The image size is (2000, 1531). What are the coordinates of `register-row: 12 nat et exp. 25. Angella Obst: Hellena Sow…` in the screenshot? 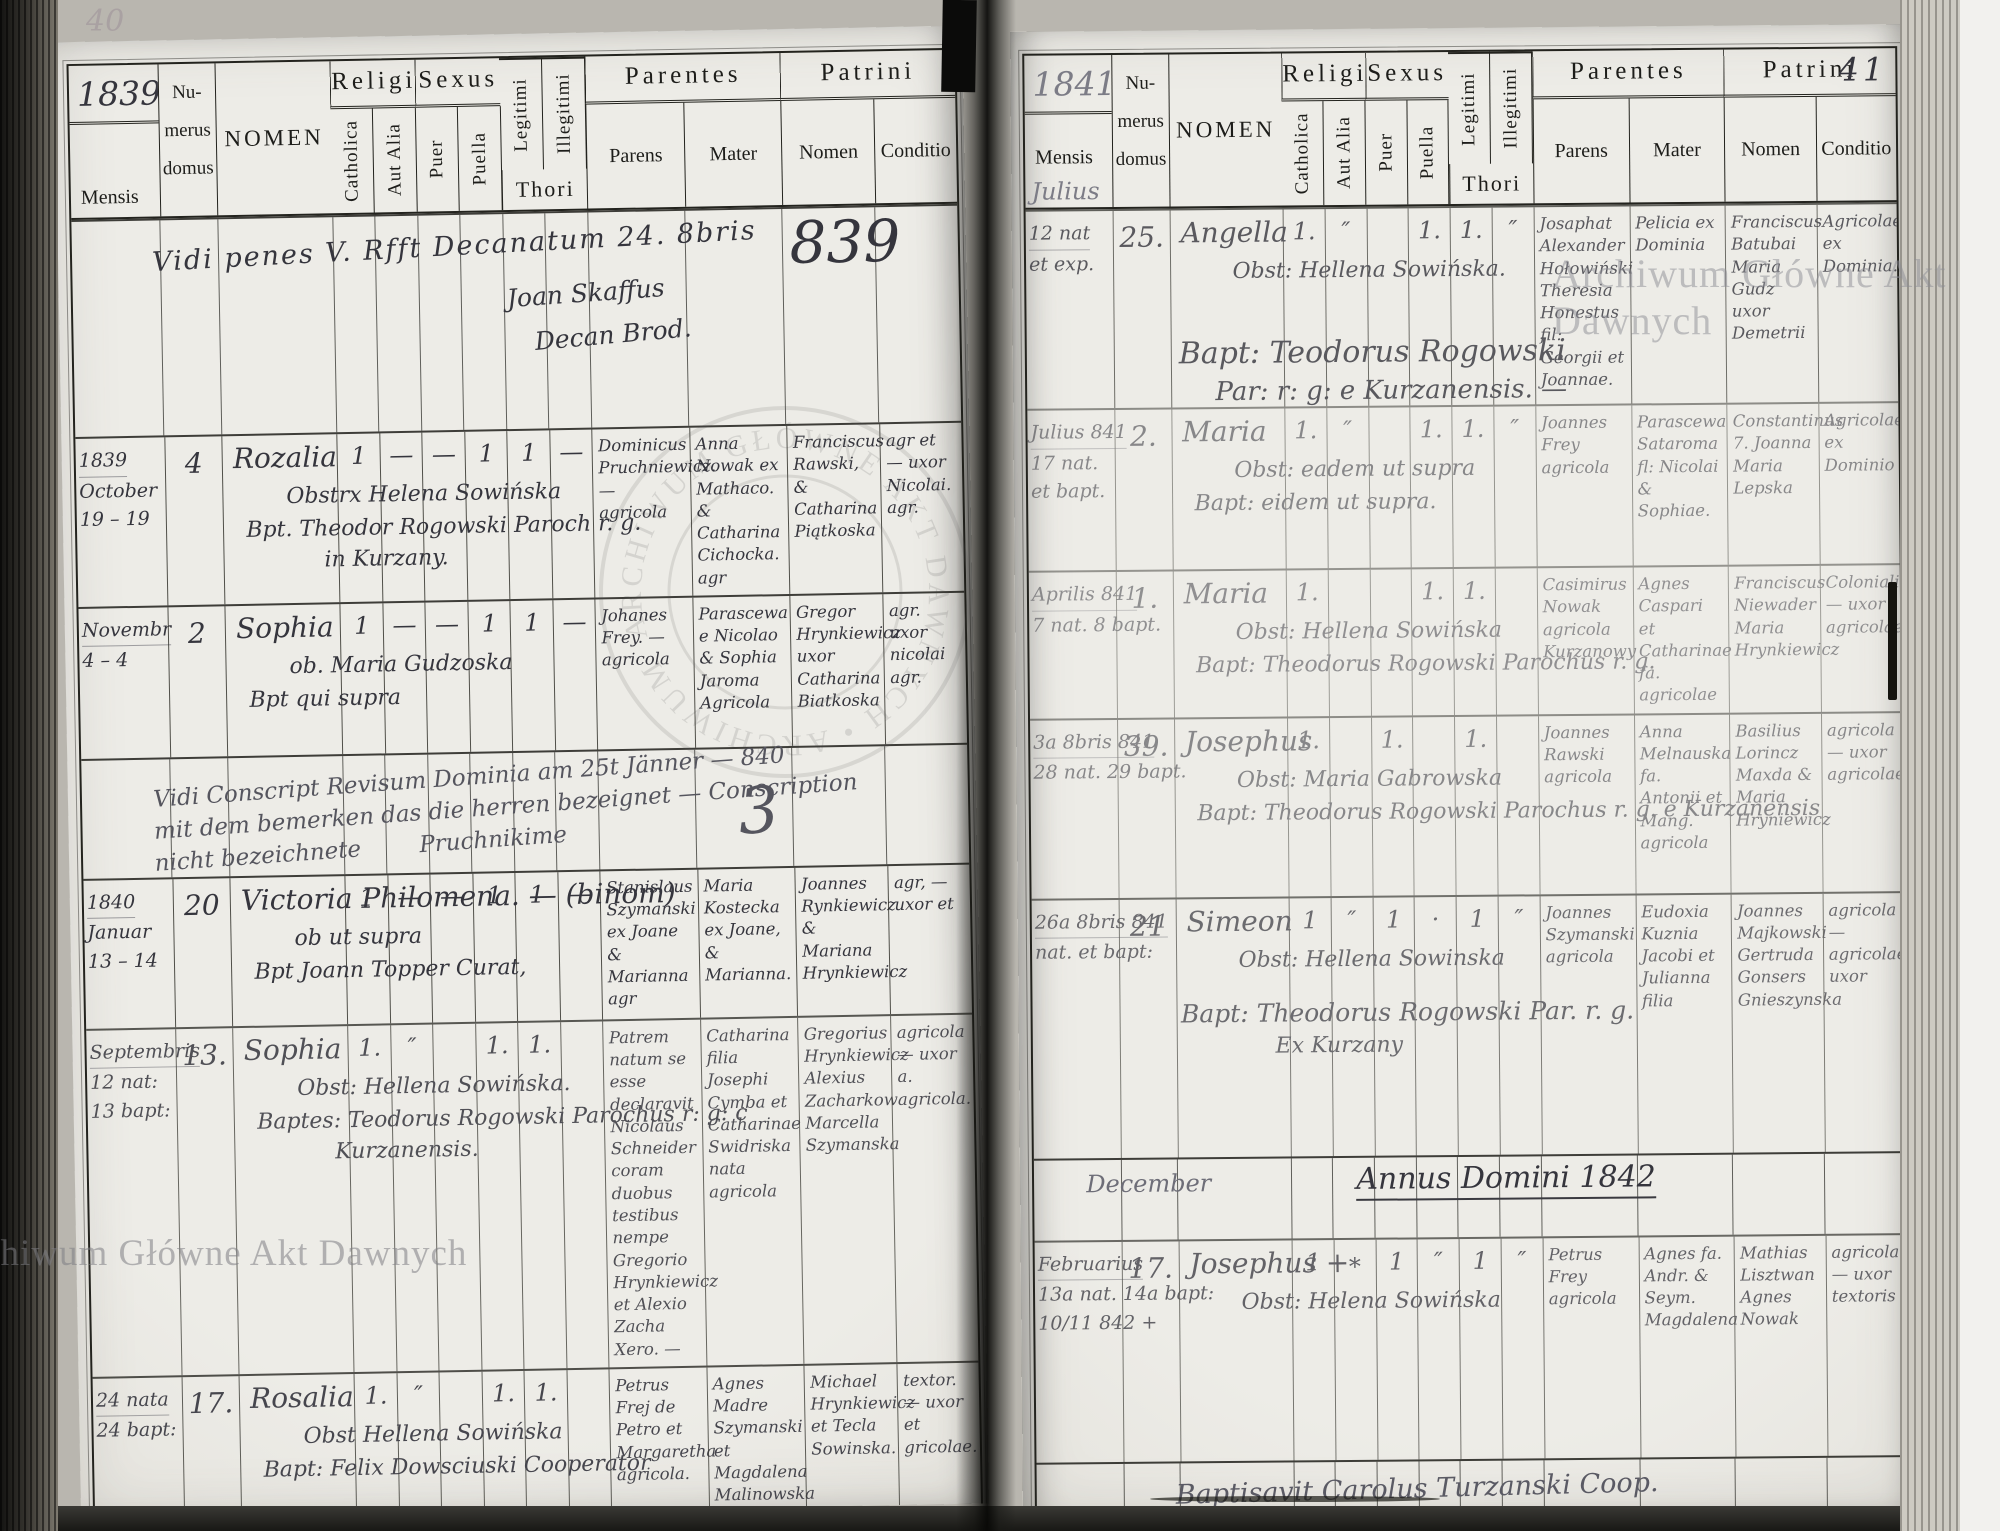 It's located at (1463, 305).